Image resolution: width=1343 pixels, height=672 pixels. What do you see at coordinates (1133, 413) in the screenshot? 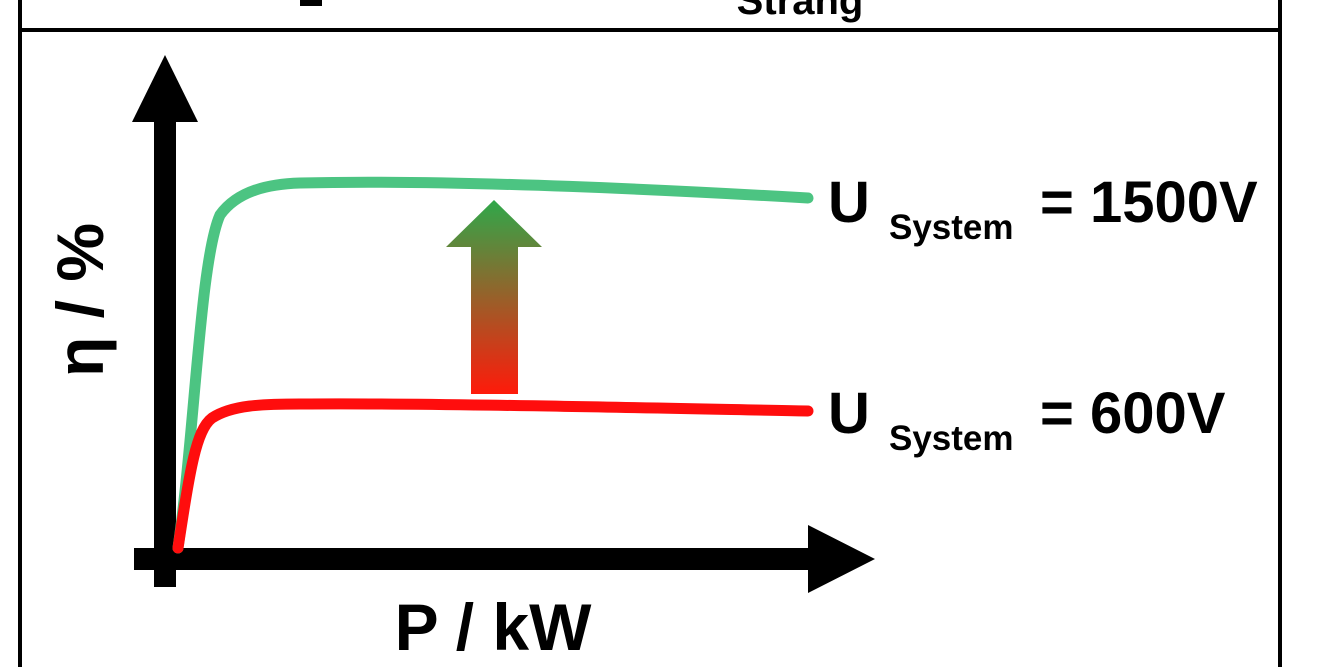
I see `label-600v-value: = 600V` at bounding box center [1133, 413].